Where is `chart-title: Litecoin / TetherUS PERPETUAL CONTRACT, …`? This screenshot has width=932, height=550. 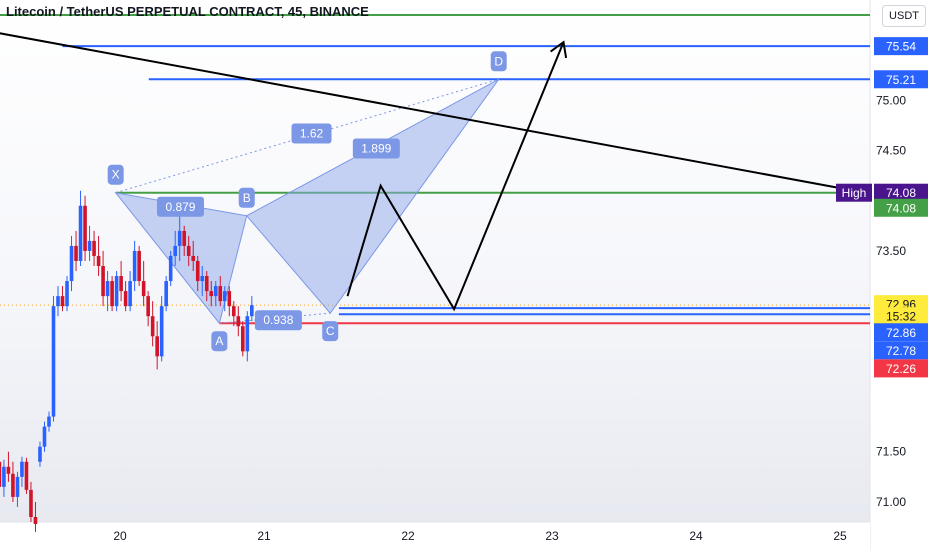 chart-title: Litecoin / TetherUS PERPETUAL CONTRACT, … is located at coordinates (187, 11).